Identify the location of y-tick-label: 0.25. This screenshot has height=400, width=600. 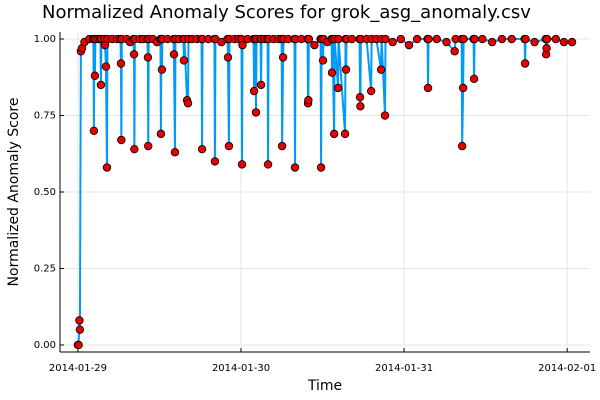
(45, 268).